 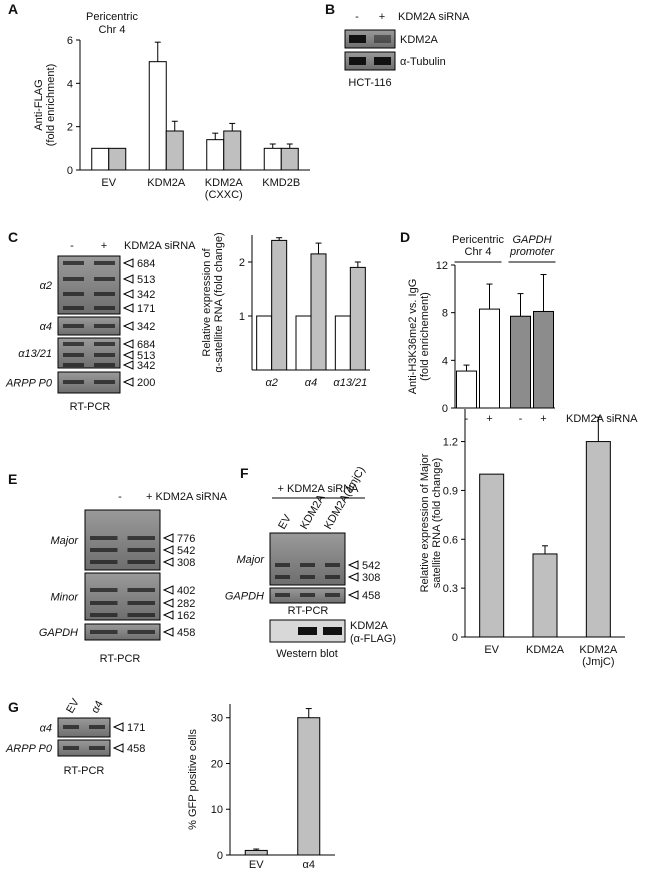 What do you see at coordinates (455, 638) in the screenshot?
I see `y-tick-label: 0` at bounding box center [455, 638].